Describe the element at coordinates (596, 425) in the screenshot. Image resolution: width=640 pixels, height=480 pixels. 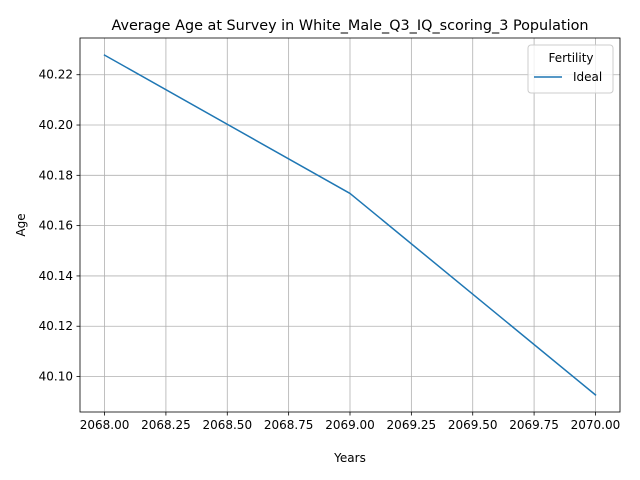
I see `x-tick-label: 2070.00` at that location.